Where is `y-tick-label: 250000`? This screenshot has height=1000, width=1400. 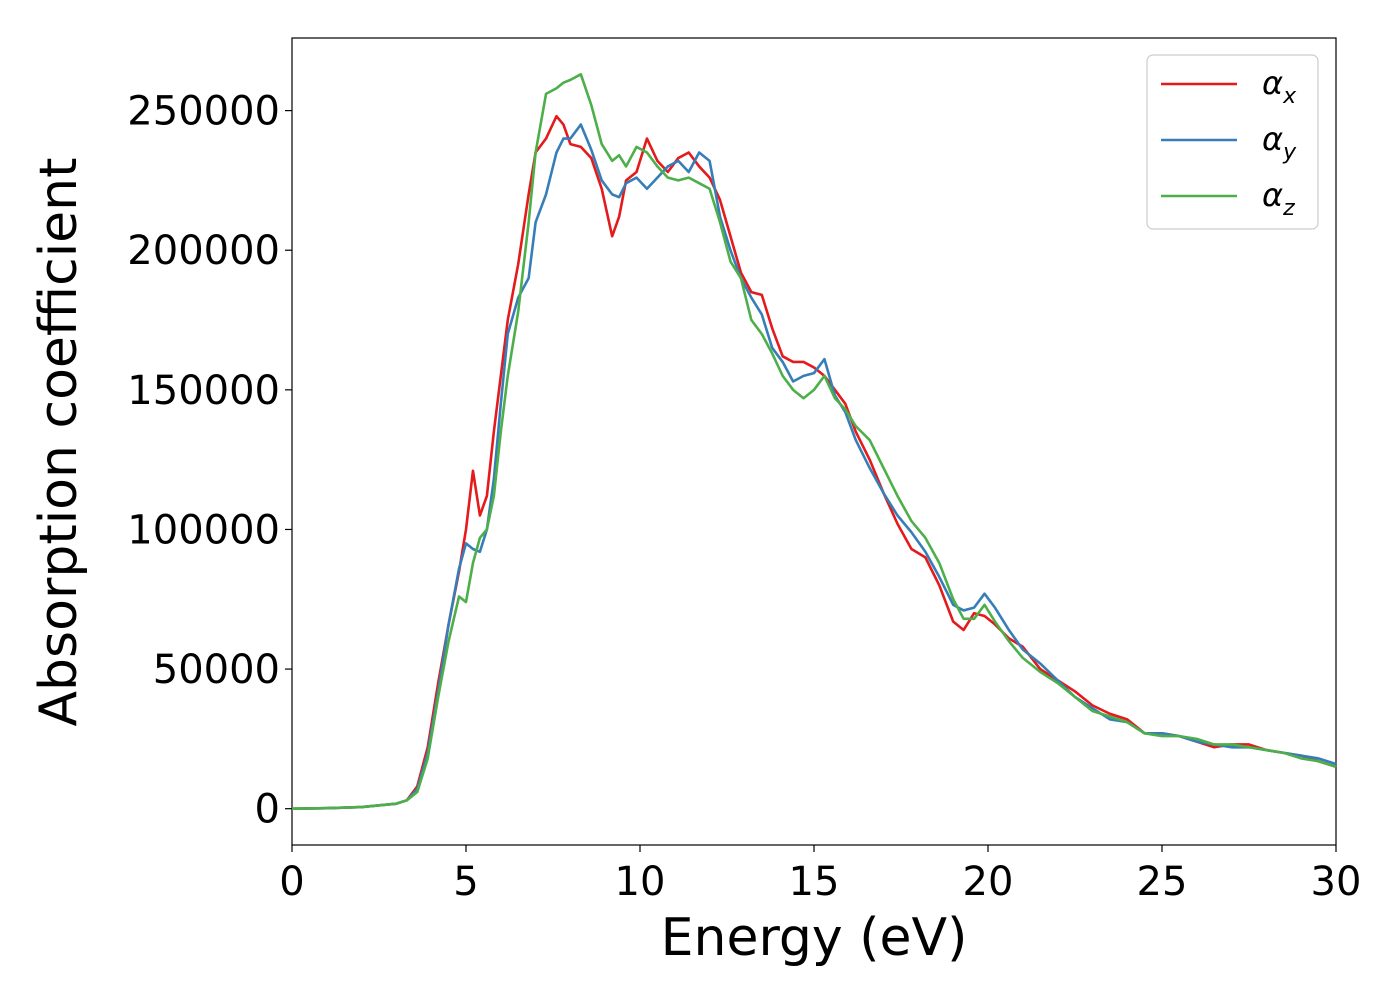 y-tick-label: 250000 is located at coordinates (203, 112).